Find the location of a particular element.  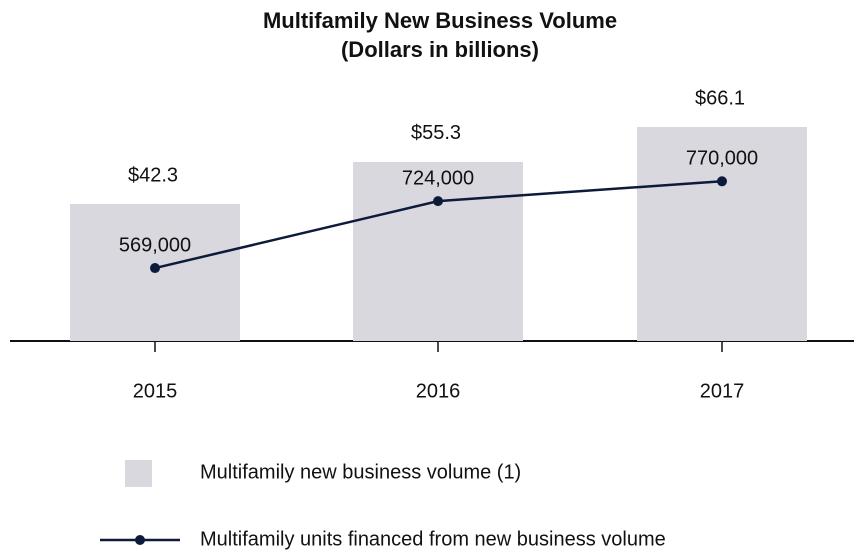

bar-value-label: $42.3 is located at coordinates (153, 175).